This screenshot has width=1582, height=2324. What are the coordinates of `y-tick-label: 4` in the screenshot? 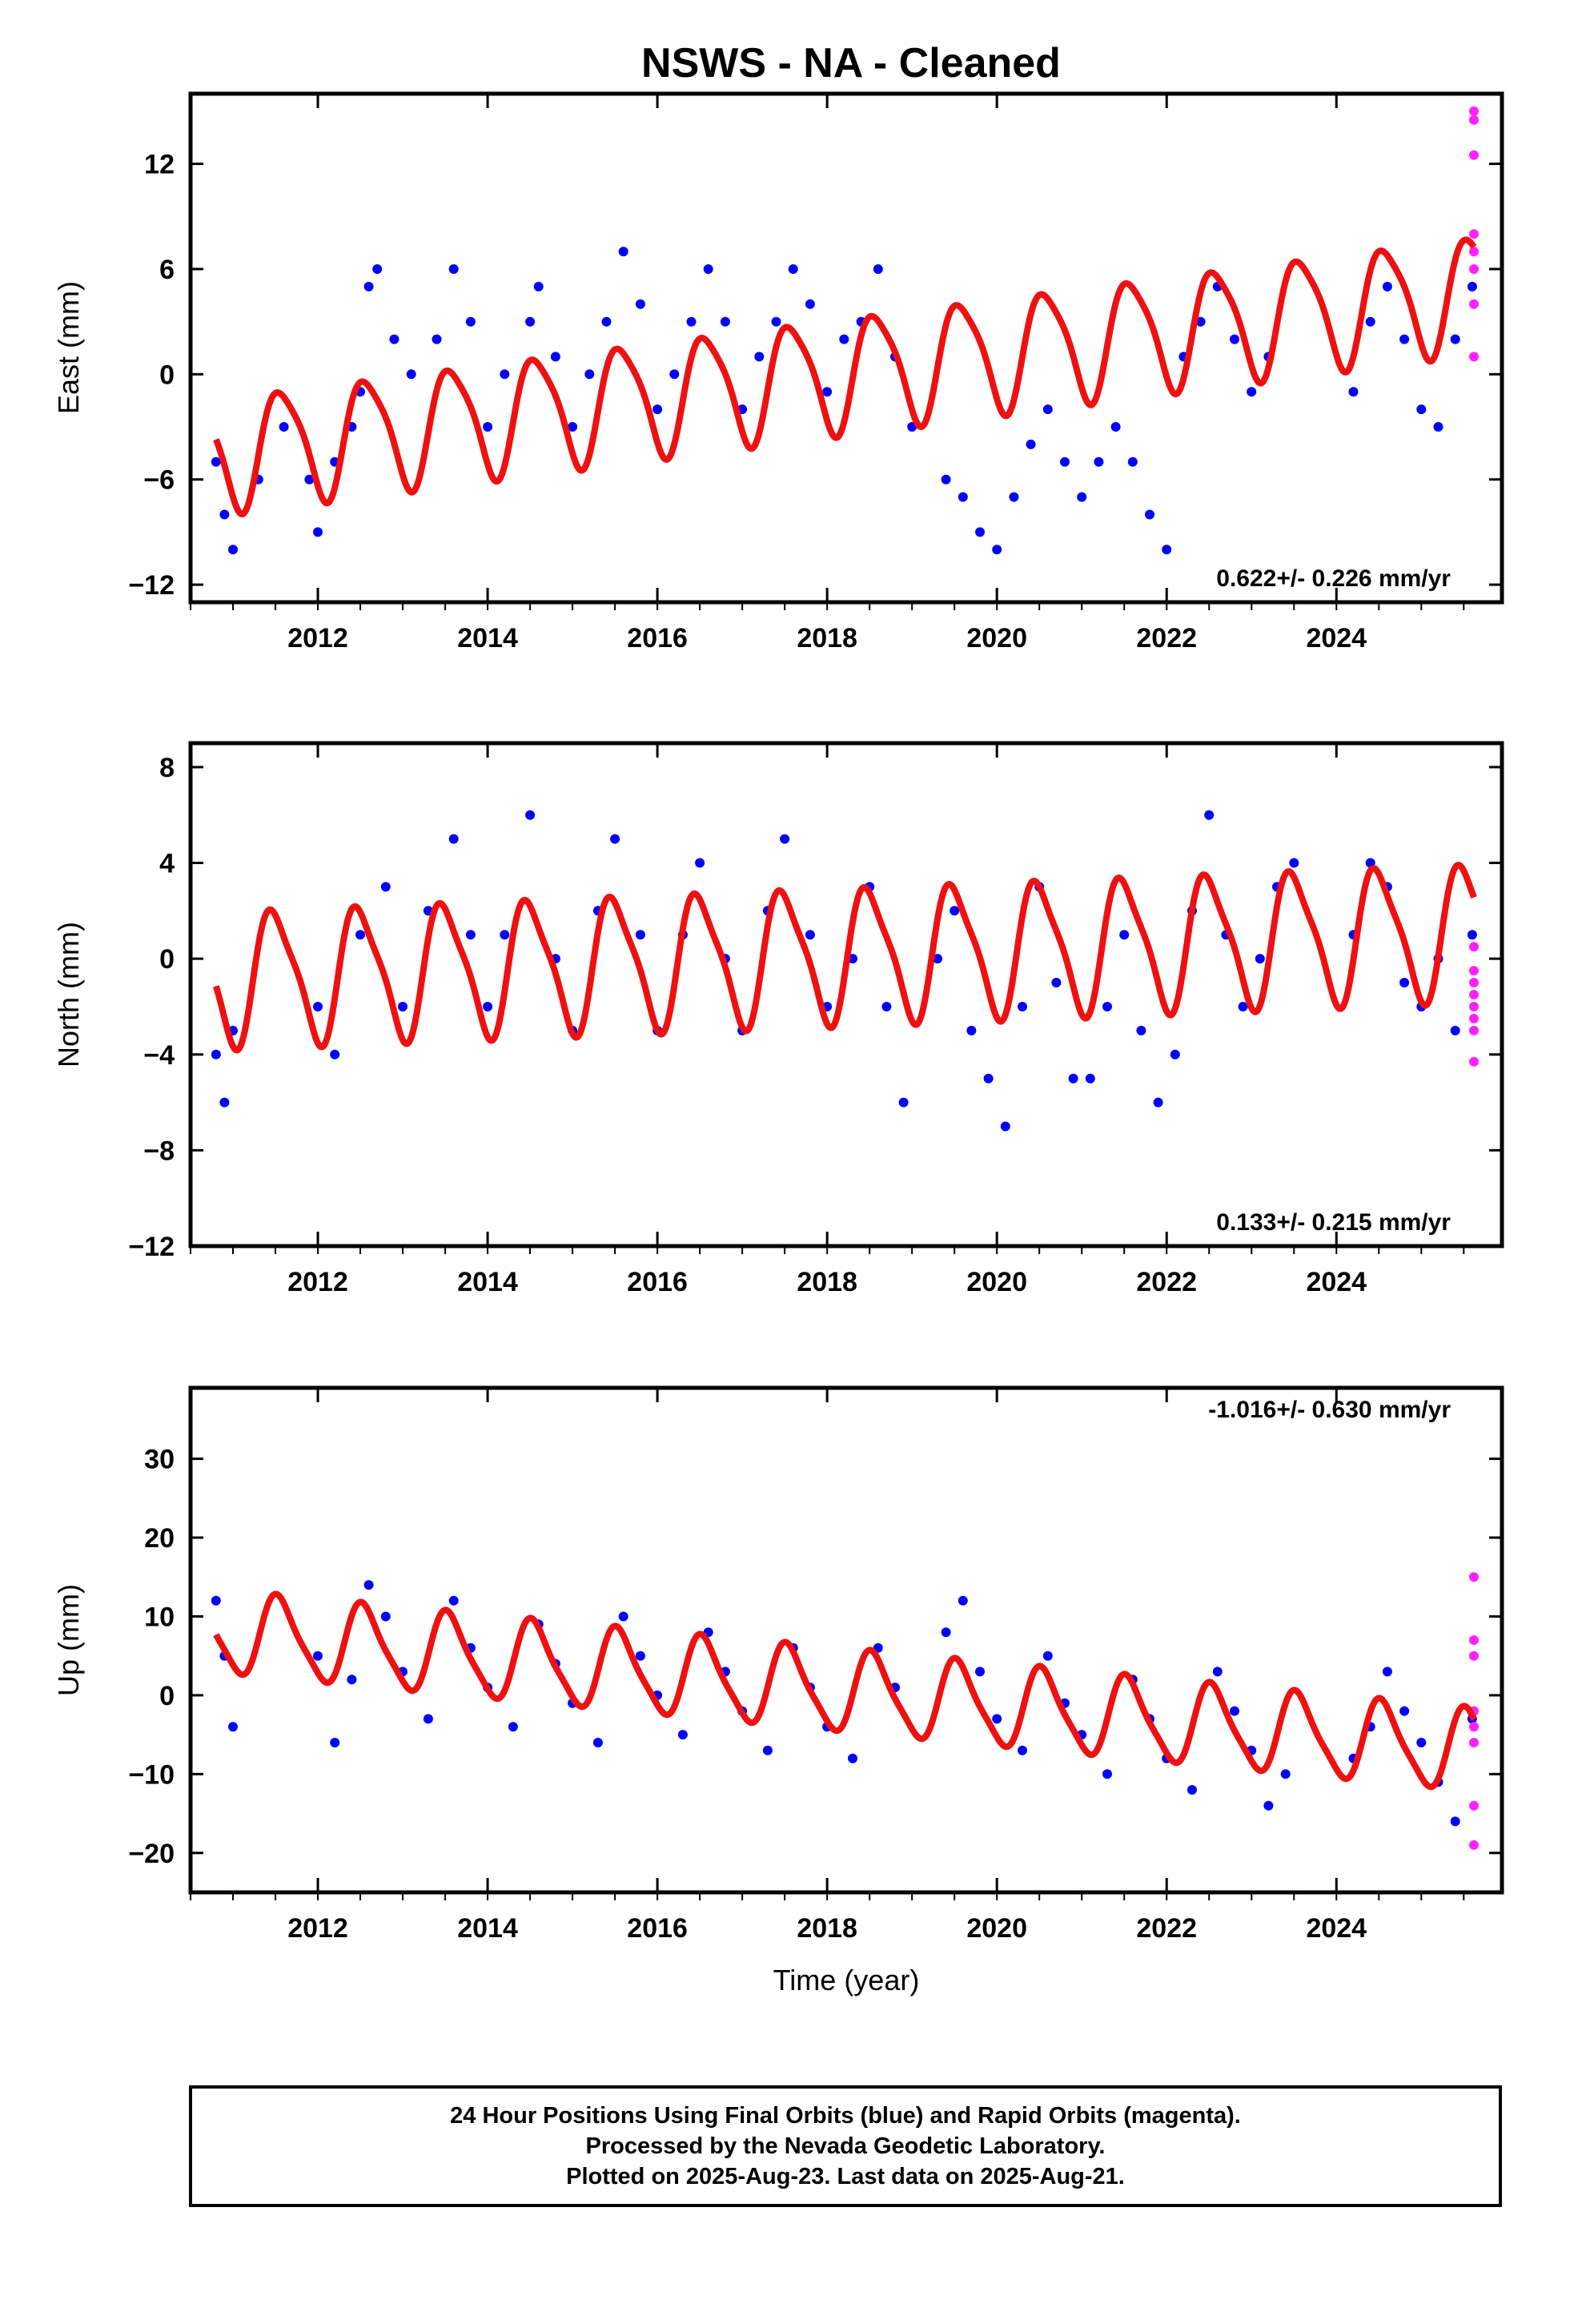 It's located at (167, 864).